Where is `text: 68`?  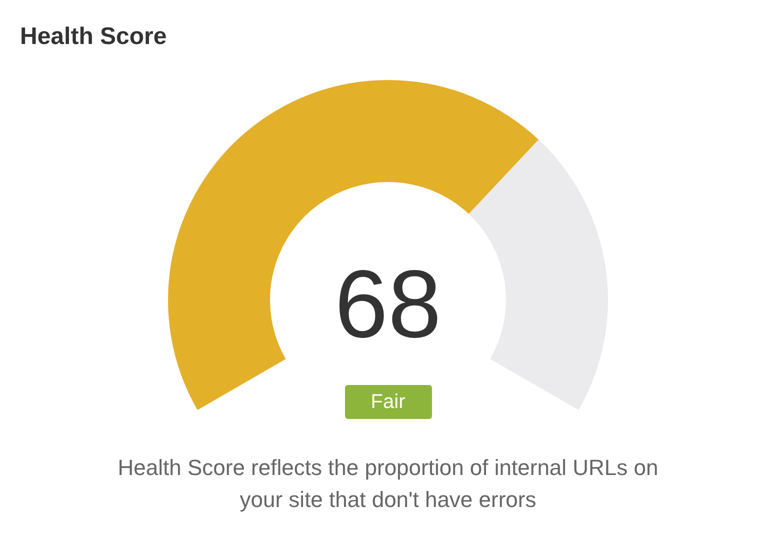 text: 68 is located at coordinates (388, 304).